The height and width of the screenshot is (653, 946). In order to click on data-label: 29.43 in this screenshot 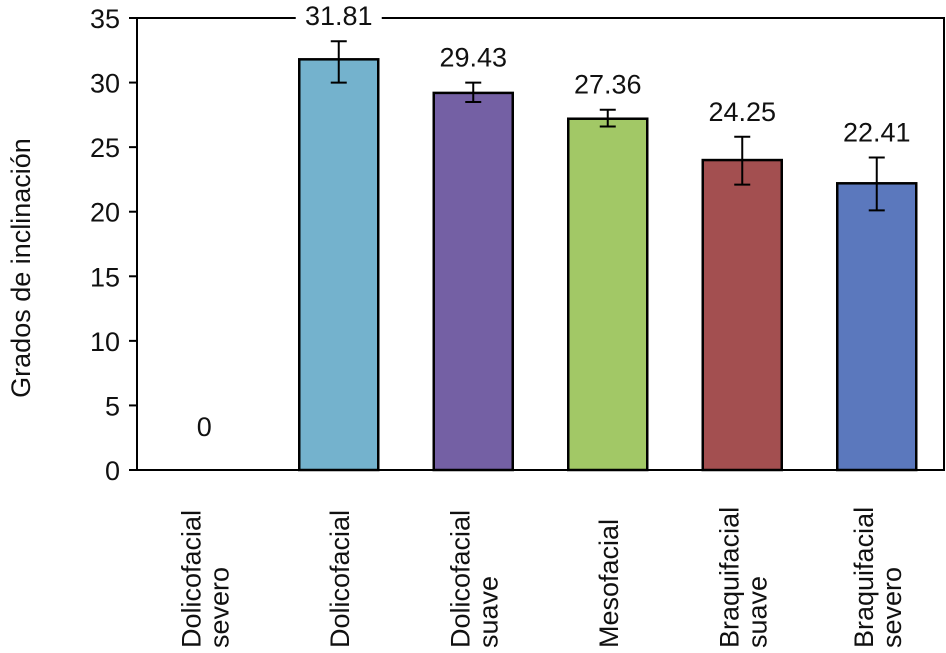, I will do `click(473, 58)`.